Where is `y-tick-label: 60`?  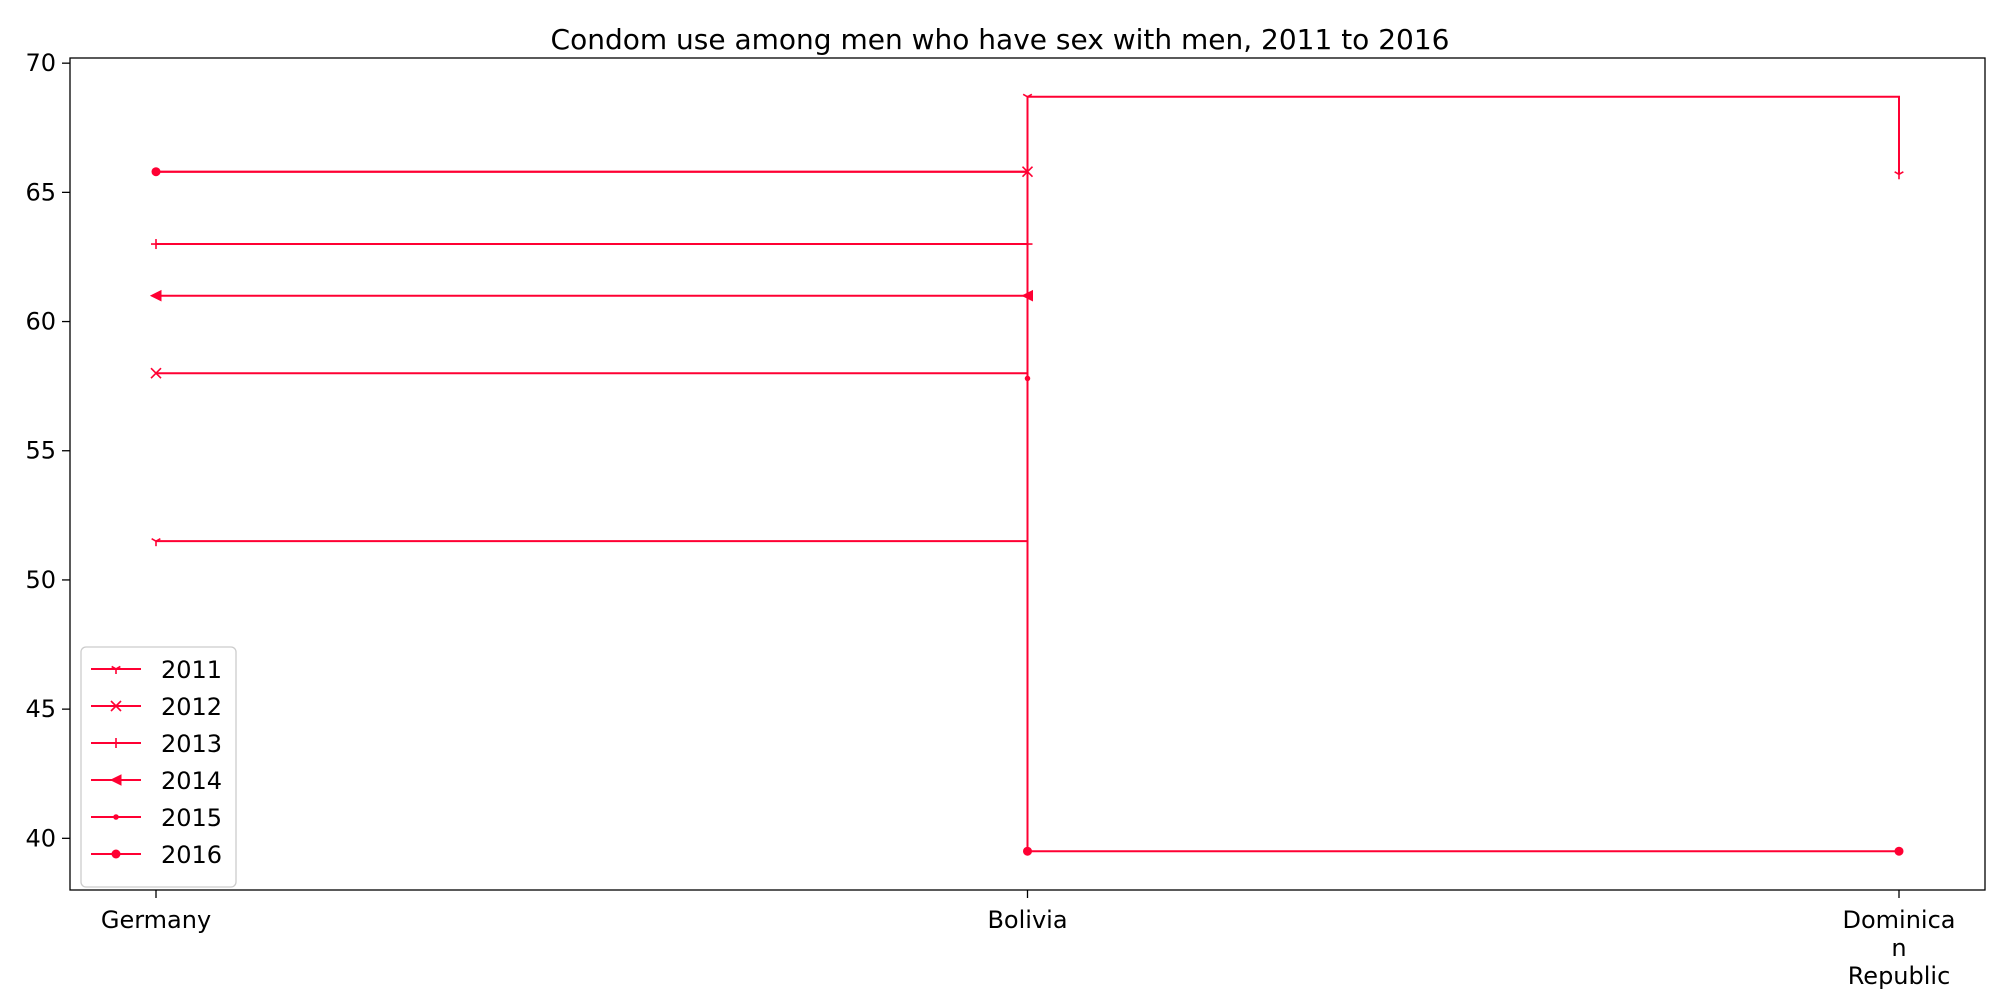
y-tick-label: 60 is located at coordinates (40, 322).